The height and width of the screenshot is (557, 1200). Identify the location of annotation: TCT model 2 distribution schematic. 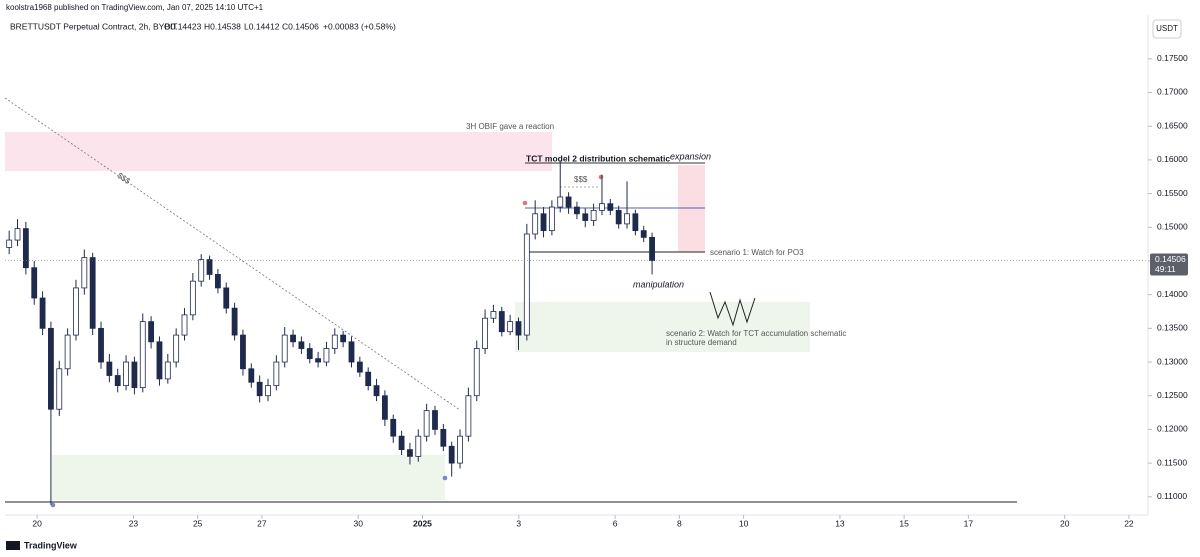
(598, 158).